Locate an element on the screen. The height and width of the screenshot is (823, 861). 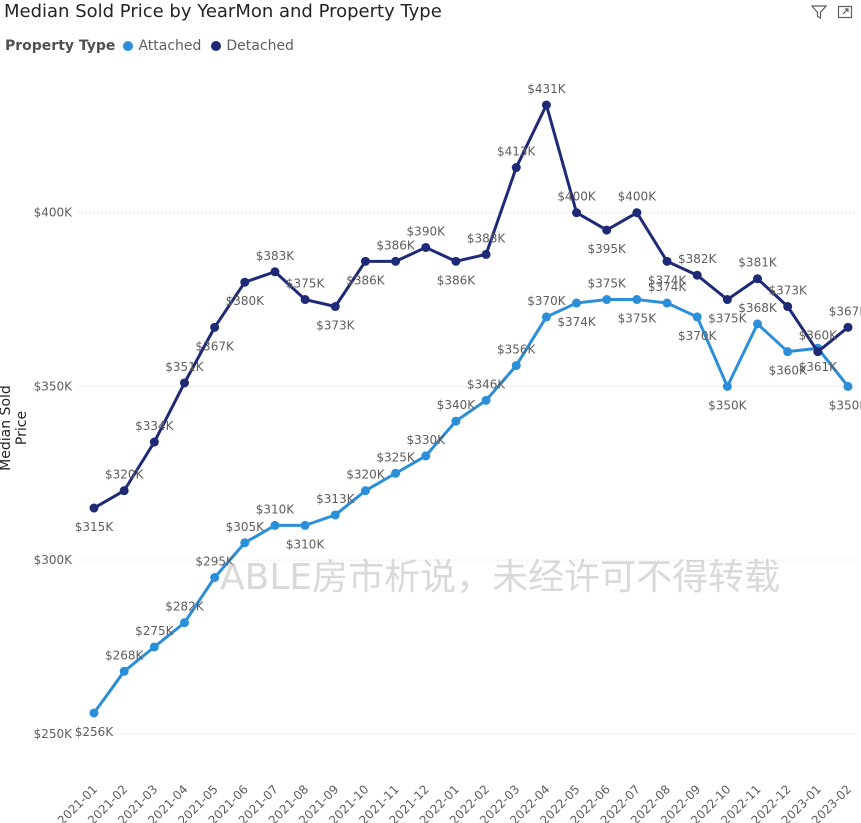
data-label-detached: $351K is located at coordinates (185, 367).